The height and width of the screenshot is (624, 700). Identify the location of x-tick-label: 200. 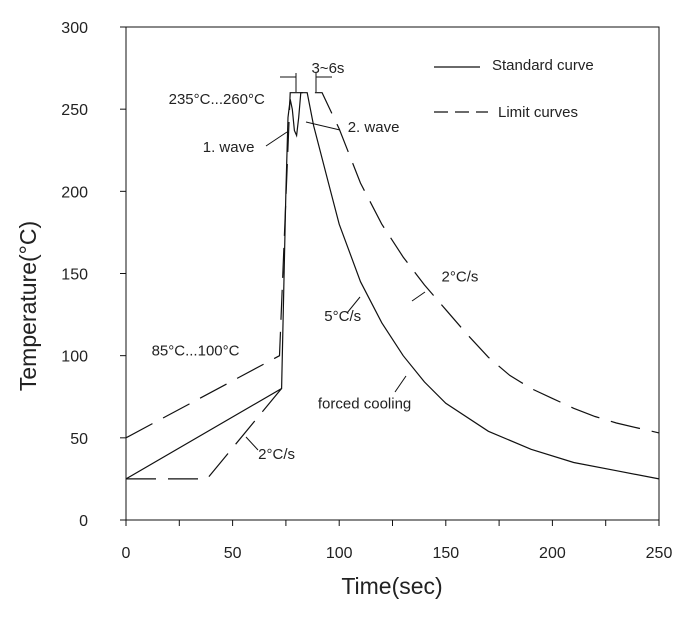
(552, 553).